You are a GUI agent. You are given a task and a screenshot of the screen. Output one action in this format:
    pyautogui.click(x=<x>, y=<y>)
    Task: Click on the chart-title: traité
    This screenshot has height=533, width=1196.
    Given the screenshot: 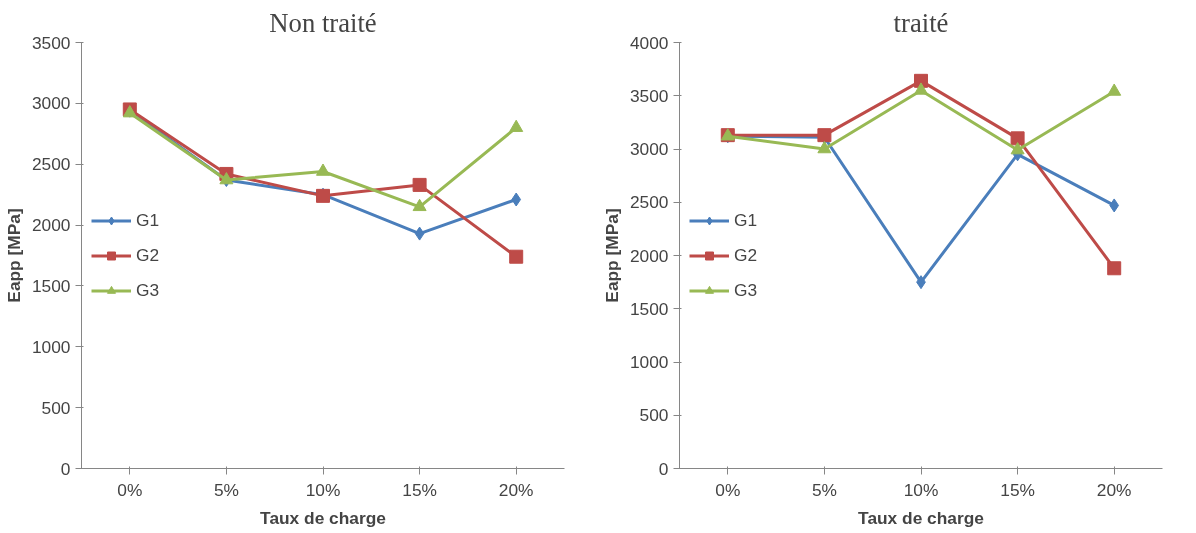 What is the action you would take?
    pyautogui.click(x=921, y=22)
    